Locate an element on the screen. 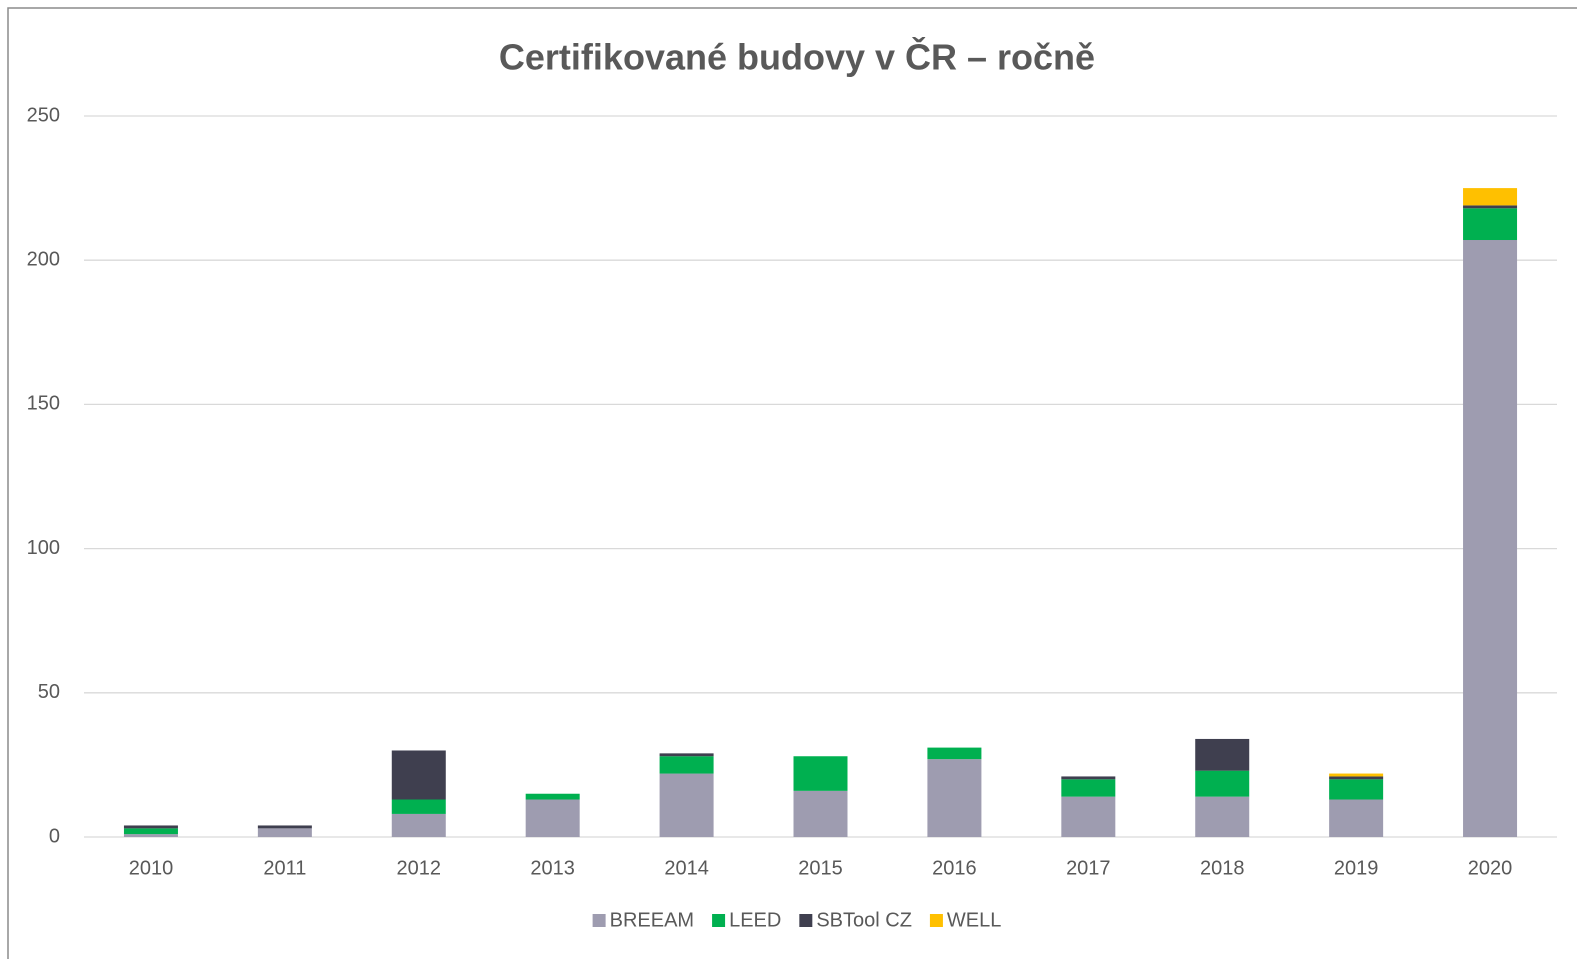 The height and width of the screenshot is (959, 1577). x-tick-label: 2013 is located at coordinates (552, 868).